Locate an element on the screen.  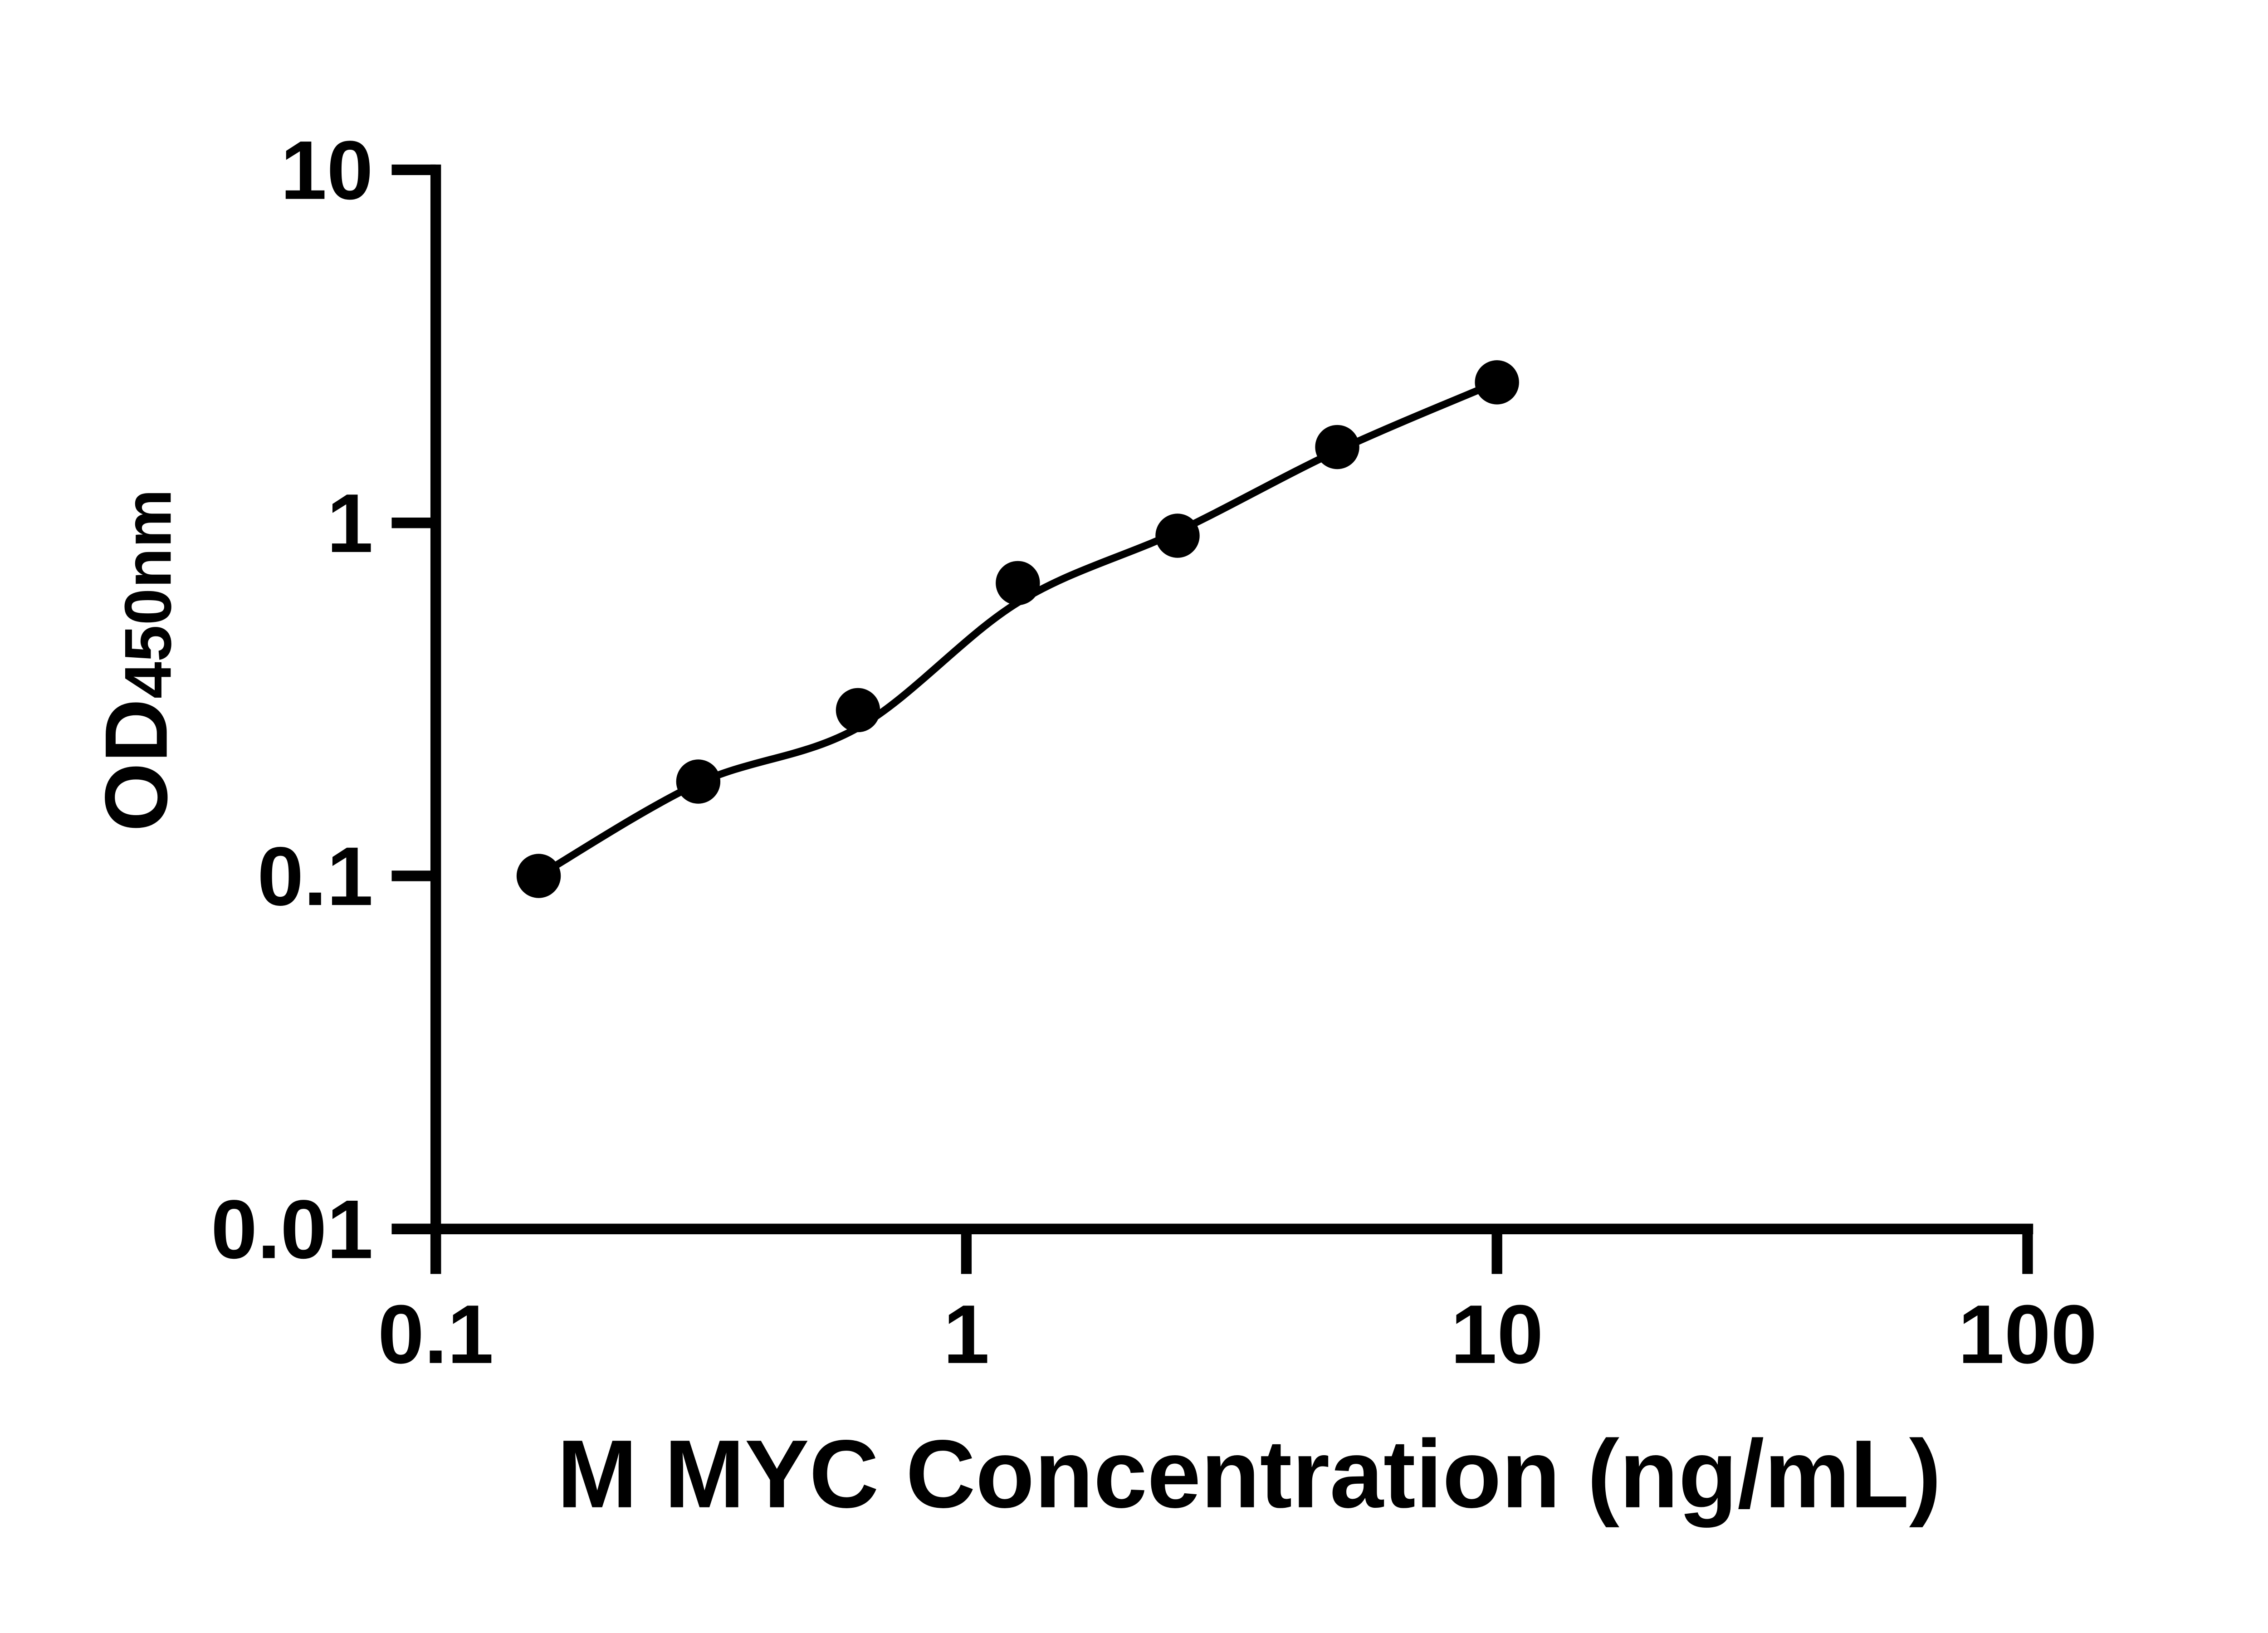
y-axis-title-main: OD is located at coordinates (137, 765).